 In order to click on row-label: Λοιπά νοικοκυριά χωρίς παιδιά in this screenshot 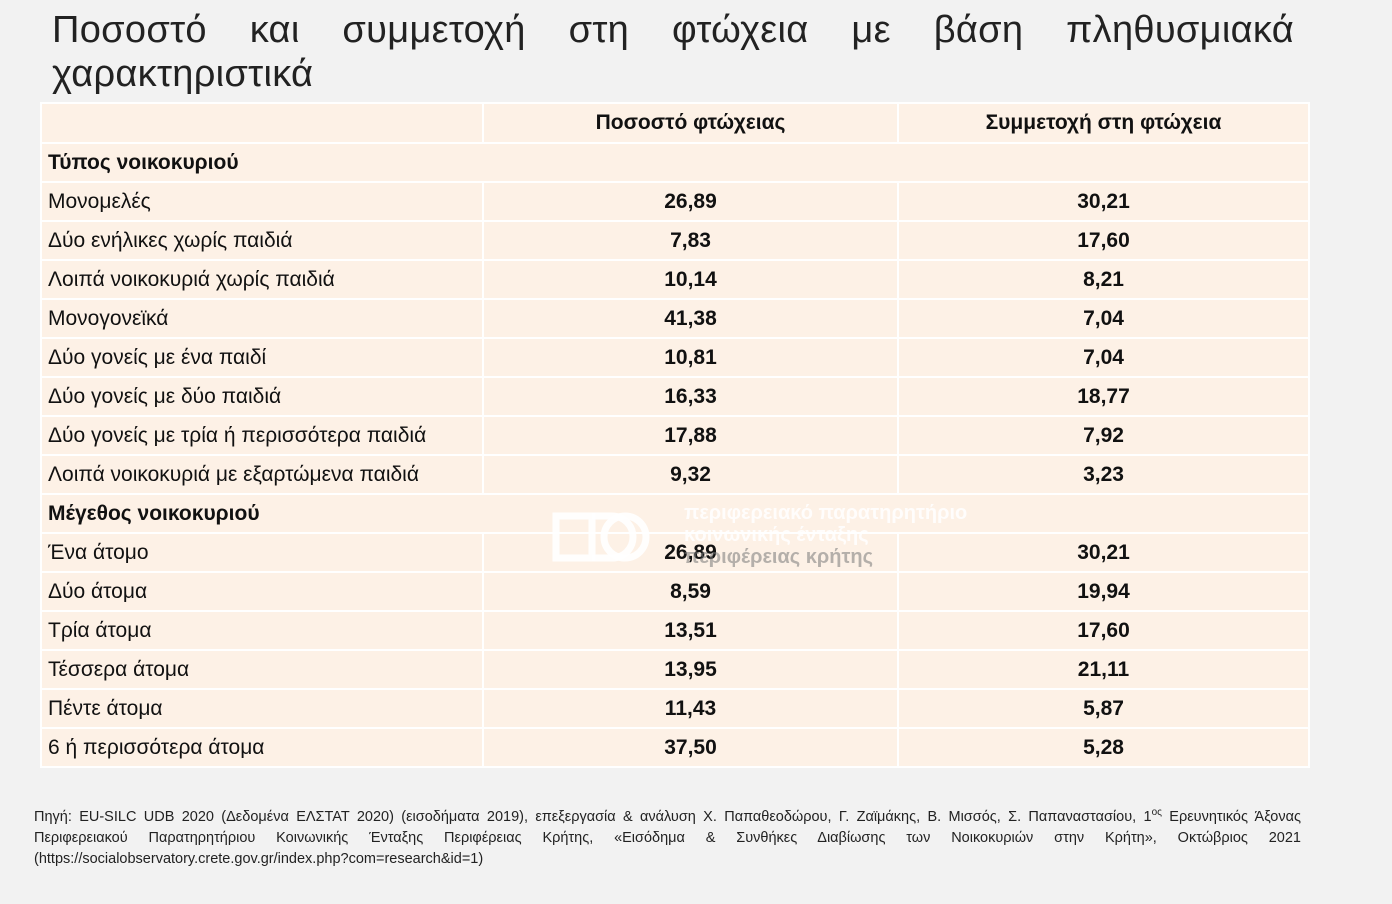, I will do `click(262, 279)`.